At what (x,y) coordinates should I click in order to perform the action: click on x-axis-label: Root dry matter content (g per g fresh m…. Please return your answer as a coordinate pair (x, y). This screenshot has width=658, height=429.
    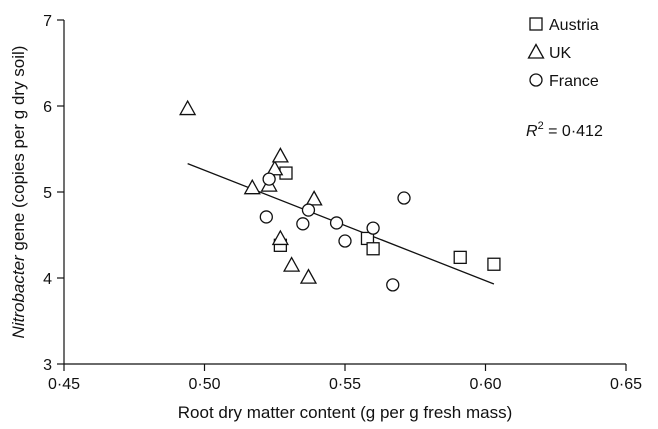
    Looking at the image, I should click on (345, 412).